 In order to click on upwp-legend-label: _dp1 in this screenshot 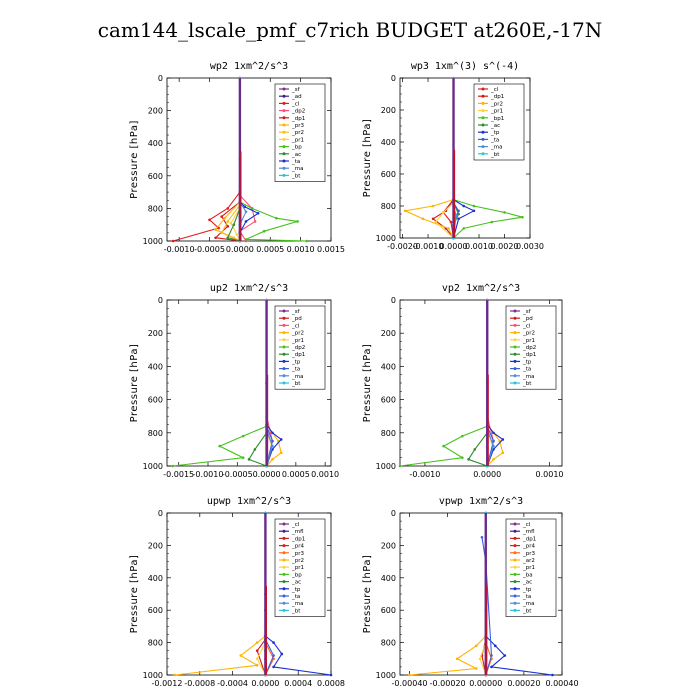, I will do `click(298, 539)`.